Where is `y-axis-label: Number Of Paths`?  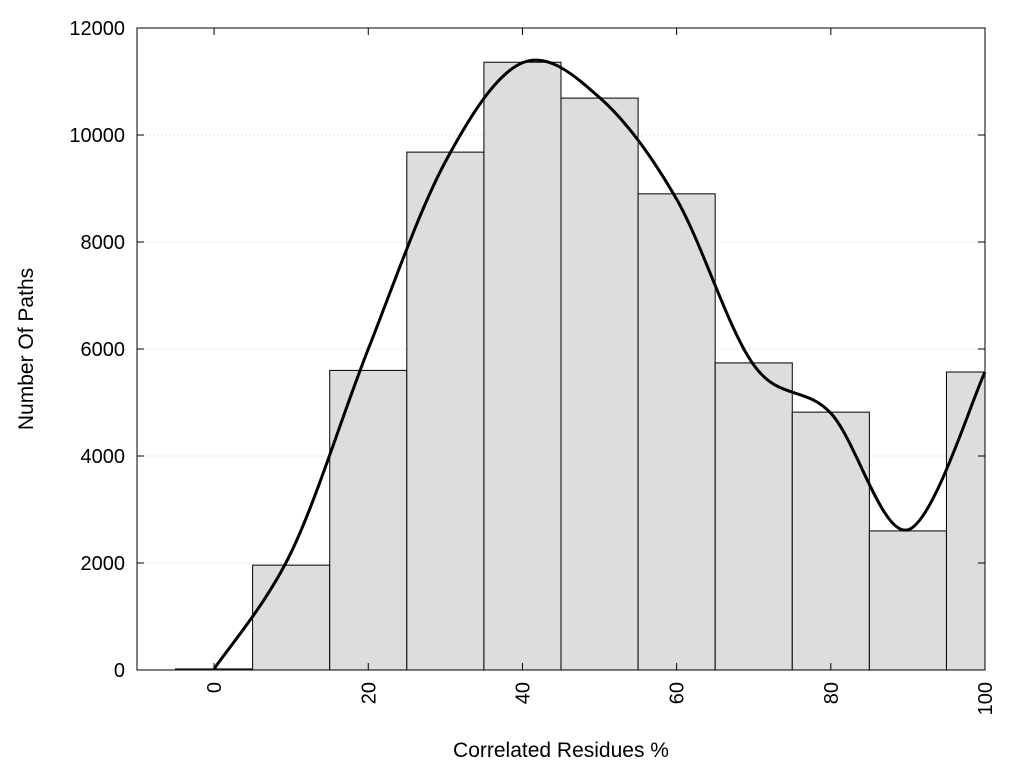 y-axis-label: Number Of Paths is located at coordinates (26, 349).